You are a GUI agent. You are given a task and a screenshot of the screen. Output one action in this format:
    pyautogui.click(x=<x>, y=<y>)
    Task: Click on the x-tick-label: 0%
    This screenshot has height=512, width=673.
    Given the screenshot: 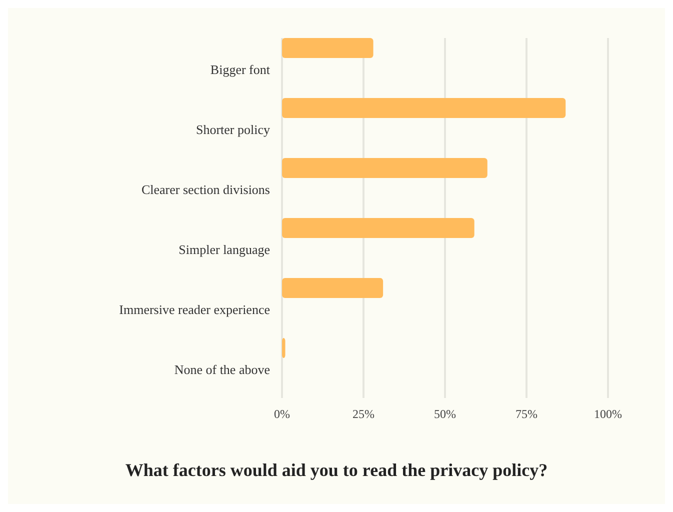 What is the action you would take?
    pyautogui.click(x=282, y=414)
    